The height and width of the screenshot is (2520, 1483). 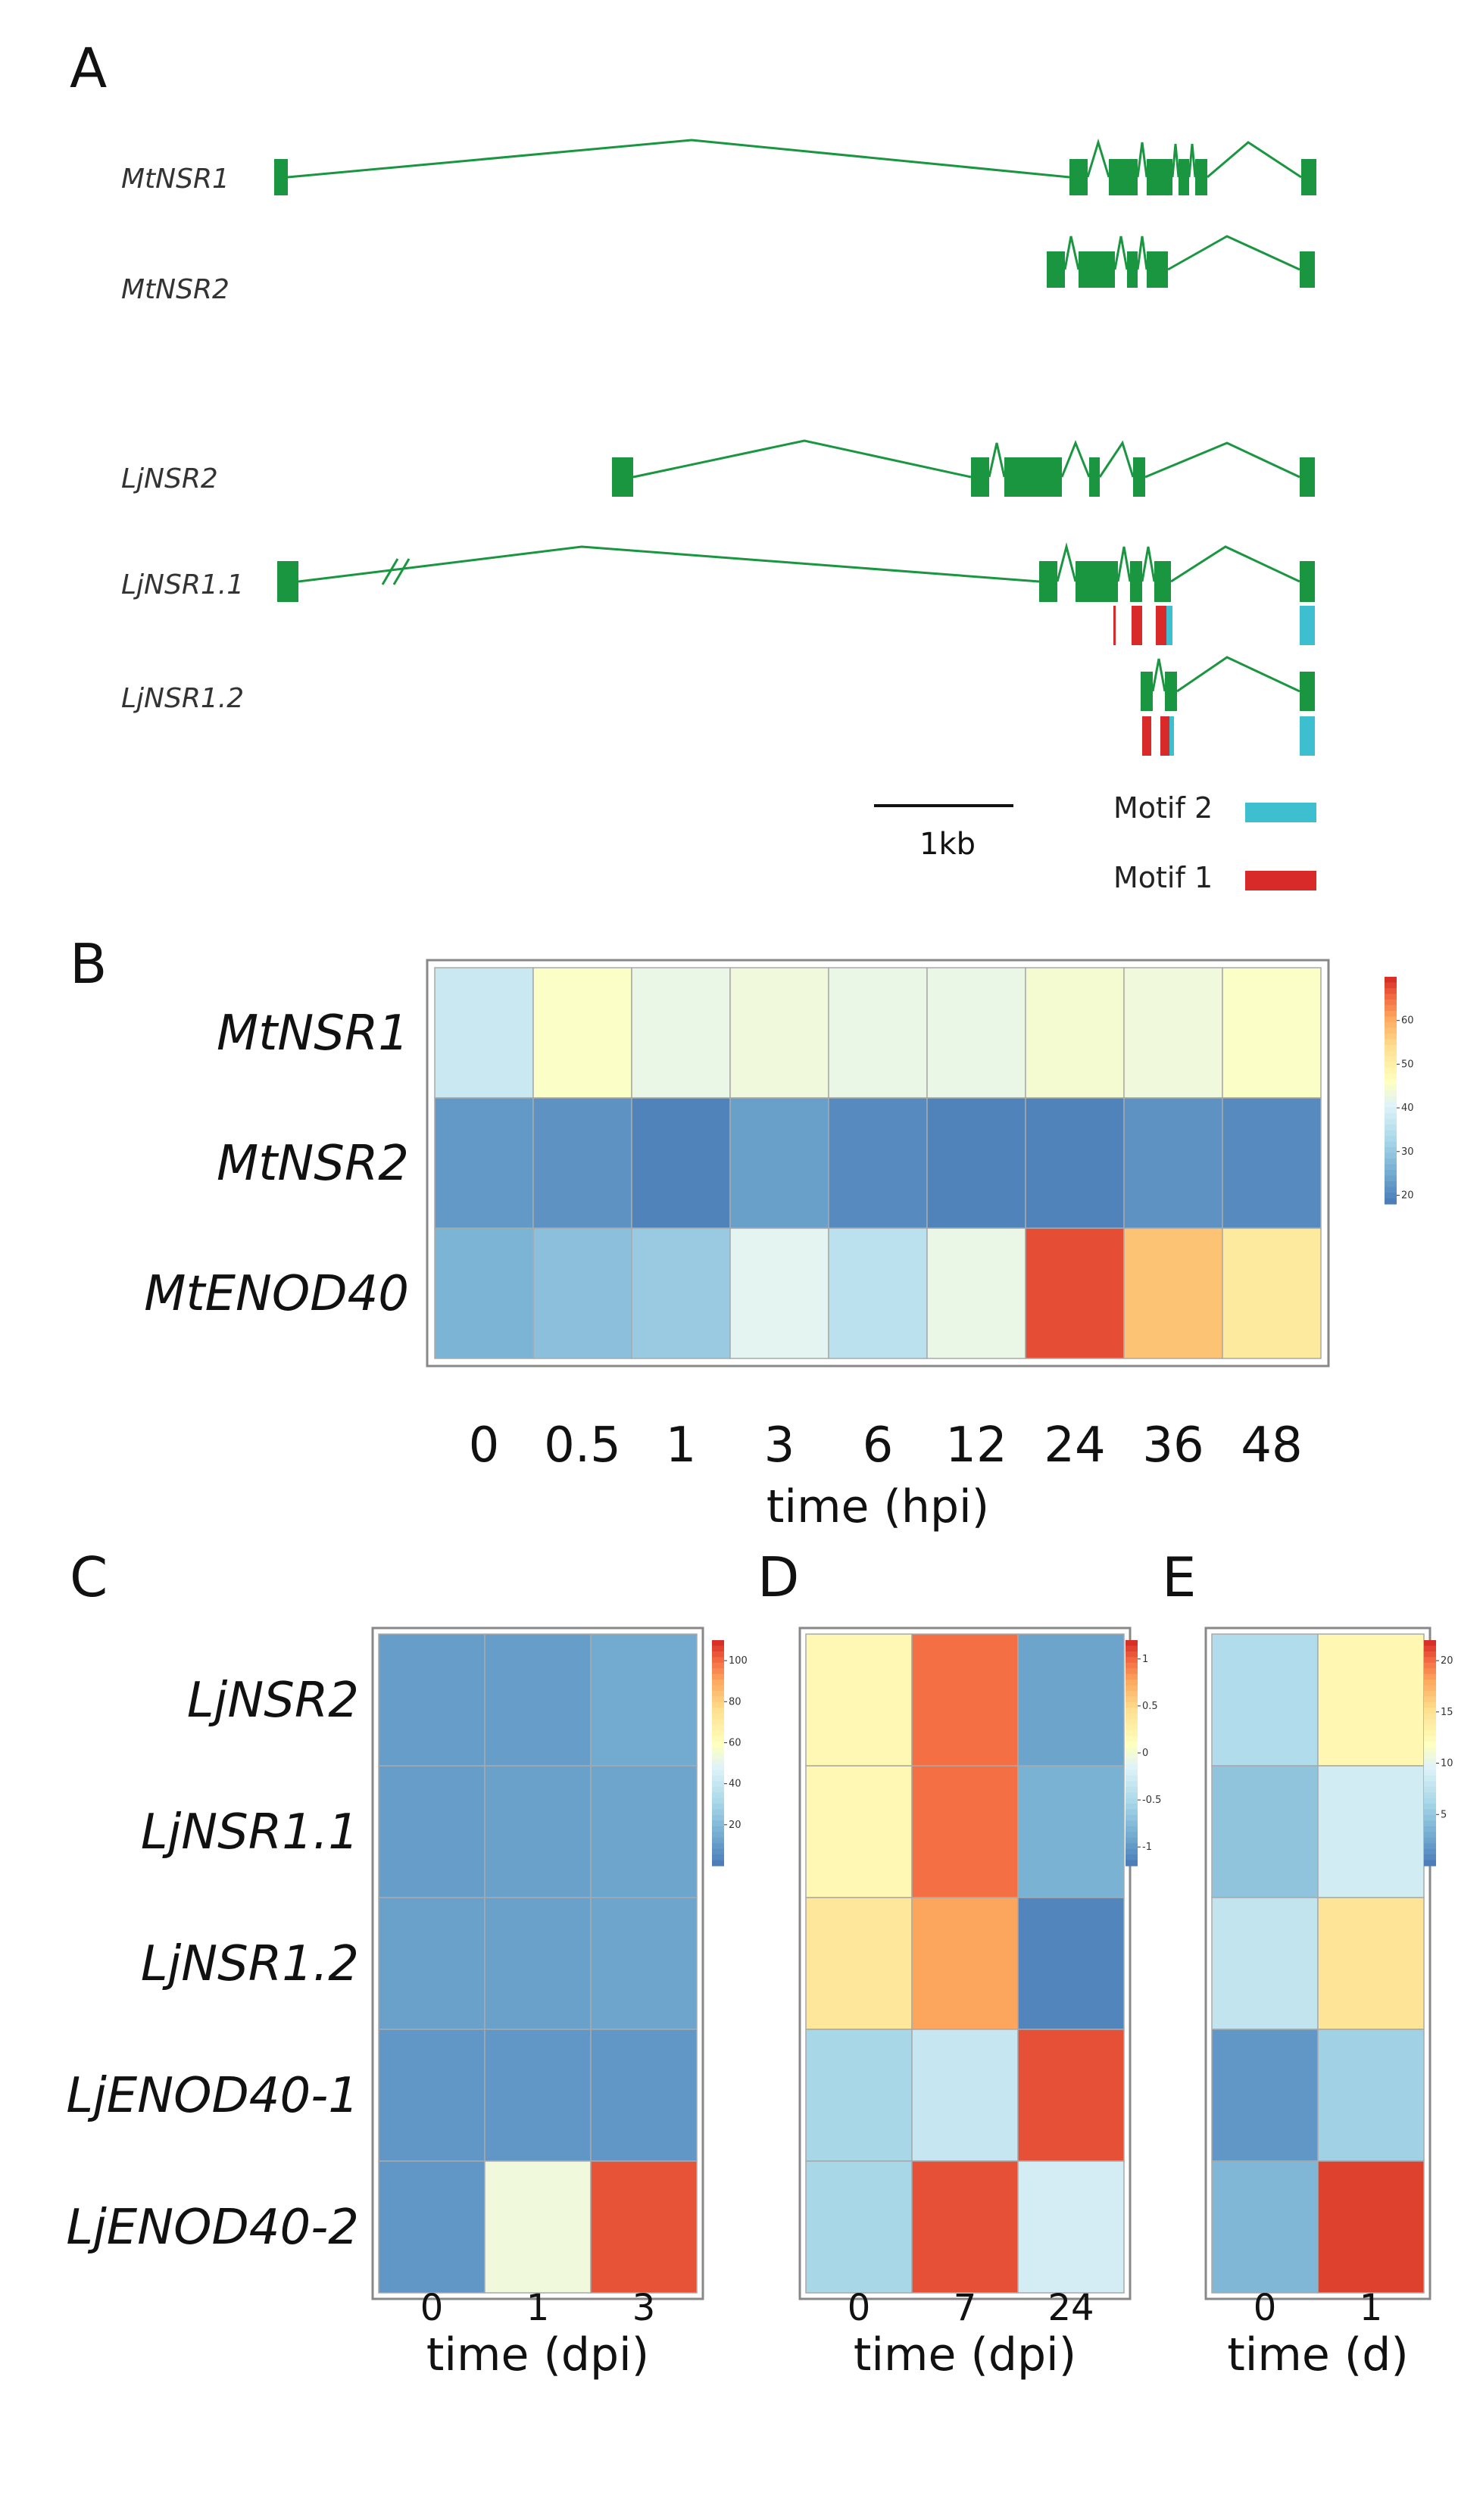 What do you see at coordinates (276, 1294) in the screenshot?
I see `heatmap-b-row-label: MtENOD40` at bounding box center [276, 1294].